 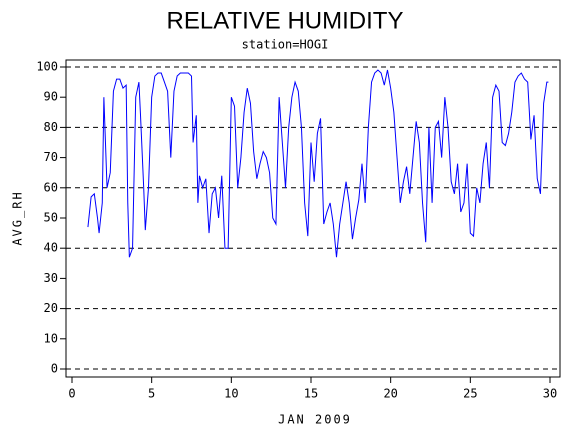 I want to click on y-tick-label: 90, so click(x=51, y=97).